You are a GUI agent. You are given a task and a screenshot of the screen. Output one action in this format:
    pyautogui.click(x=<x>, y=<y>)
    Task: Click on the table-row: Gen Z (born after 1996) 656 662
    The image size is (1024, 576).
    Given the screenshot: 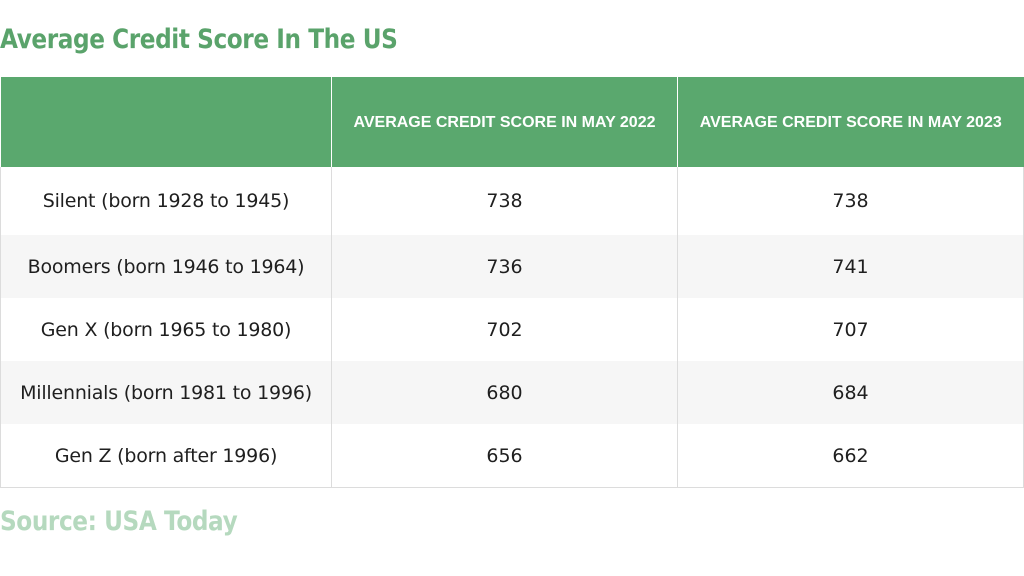 What is the action you would take?
    pyautogui.click(x=512, y=456)
    